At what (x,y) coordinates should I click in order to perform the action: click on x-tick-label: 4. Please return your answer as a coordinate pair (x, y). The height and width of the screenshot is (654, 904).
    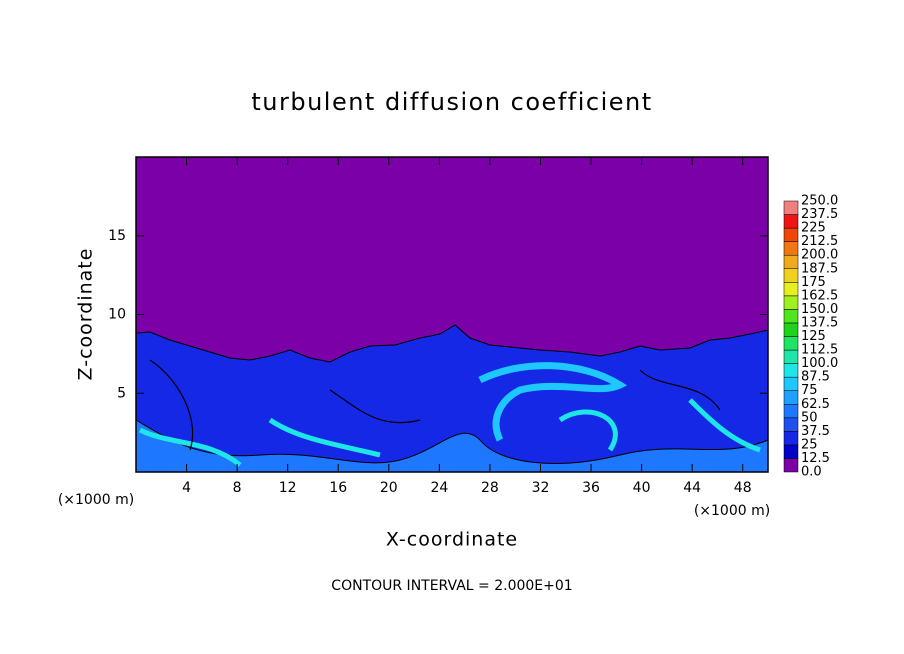
    Looking at the image, I should click on (186, 488).